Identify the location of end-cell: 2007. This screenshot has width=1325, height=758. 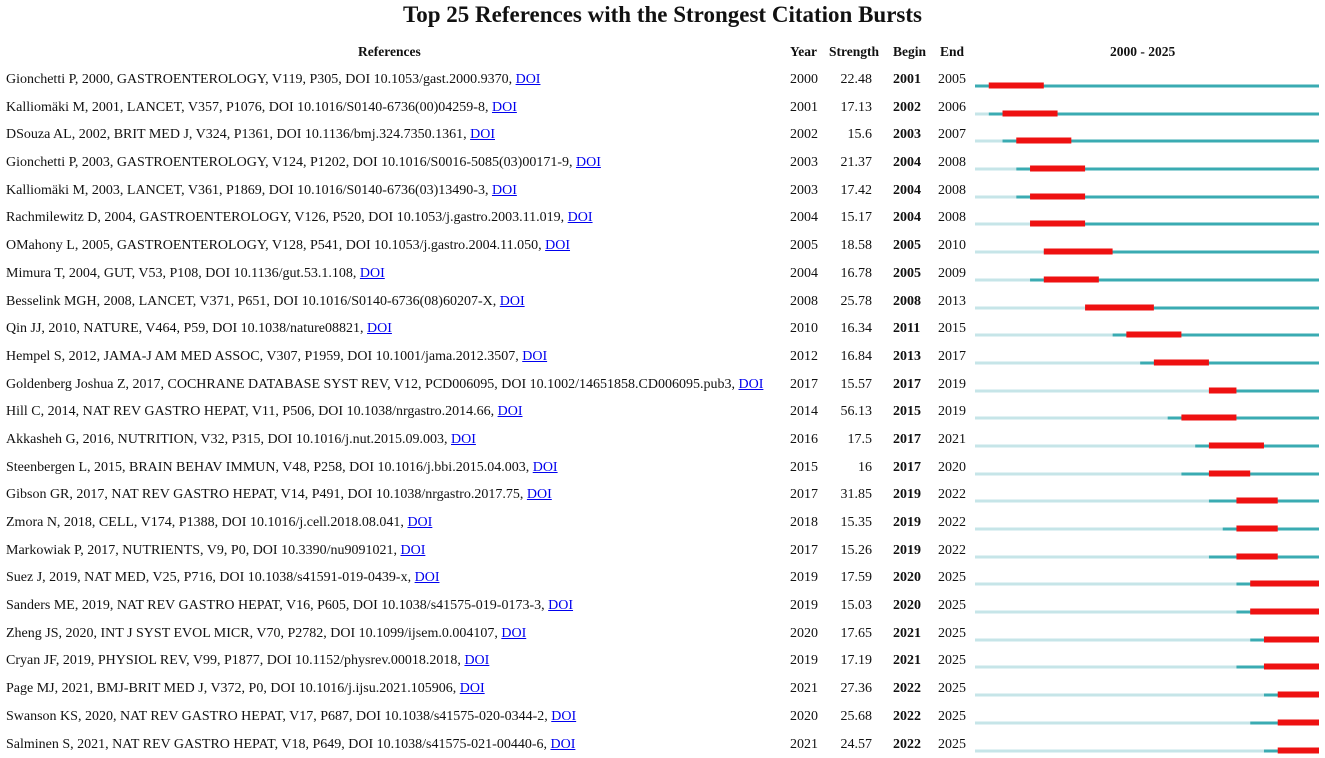
(952, 135).